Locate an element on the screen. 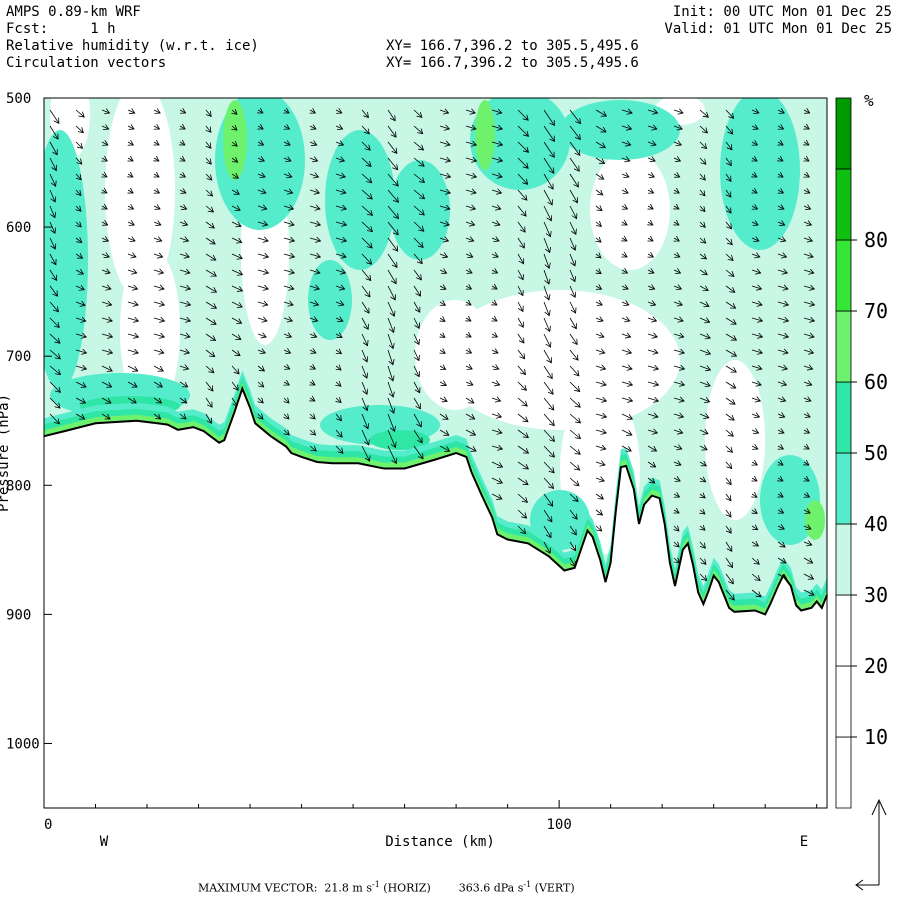  xy-range-vectors: XY= 166.7,396.2 to 305.5,495.6 is located at coordinates (512, 63).